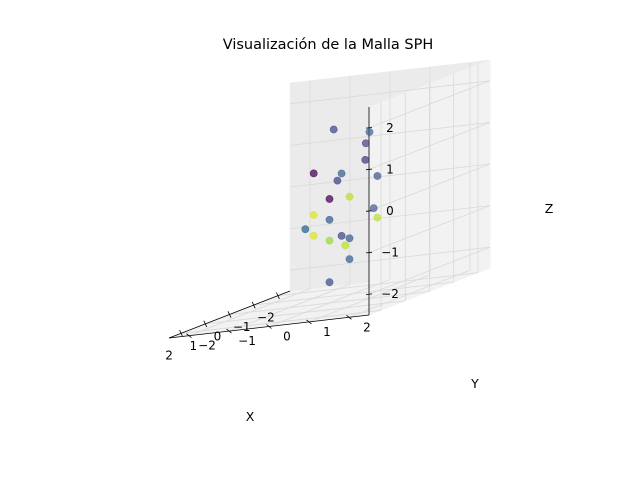 The width and height of the screenshot is (640, 480). I want to click on z-tick-label: 2, so click(390, 128).